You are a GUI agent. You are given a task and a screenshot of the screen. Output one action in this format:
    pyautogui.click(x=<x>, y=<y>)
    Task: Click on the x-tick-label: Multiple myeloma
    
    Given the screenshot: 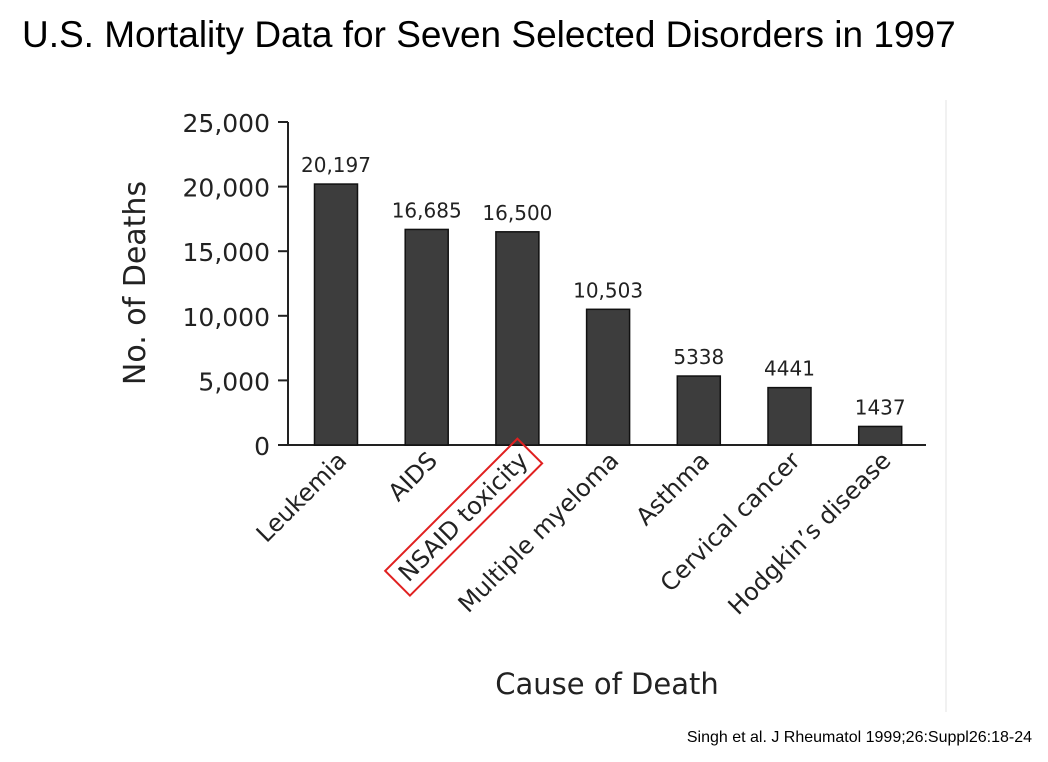 What is the action you would take?
    pyautogui.click(x=539, y=532)
    